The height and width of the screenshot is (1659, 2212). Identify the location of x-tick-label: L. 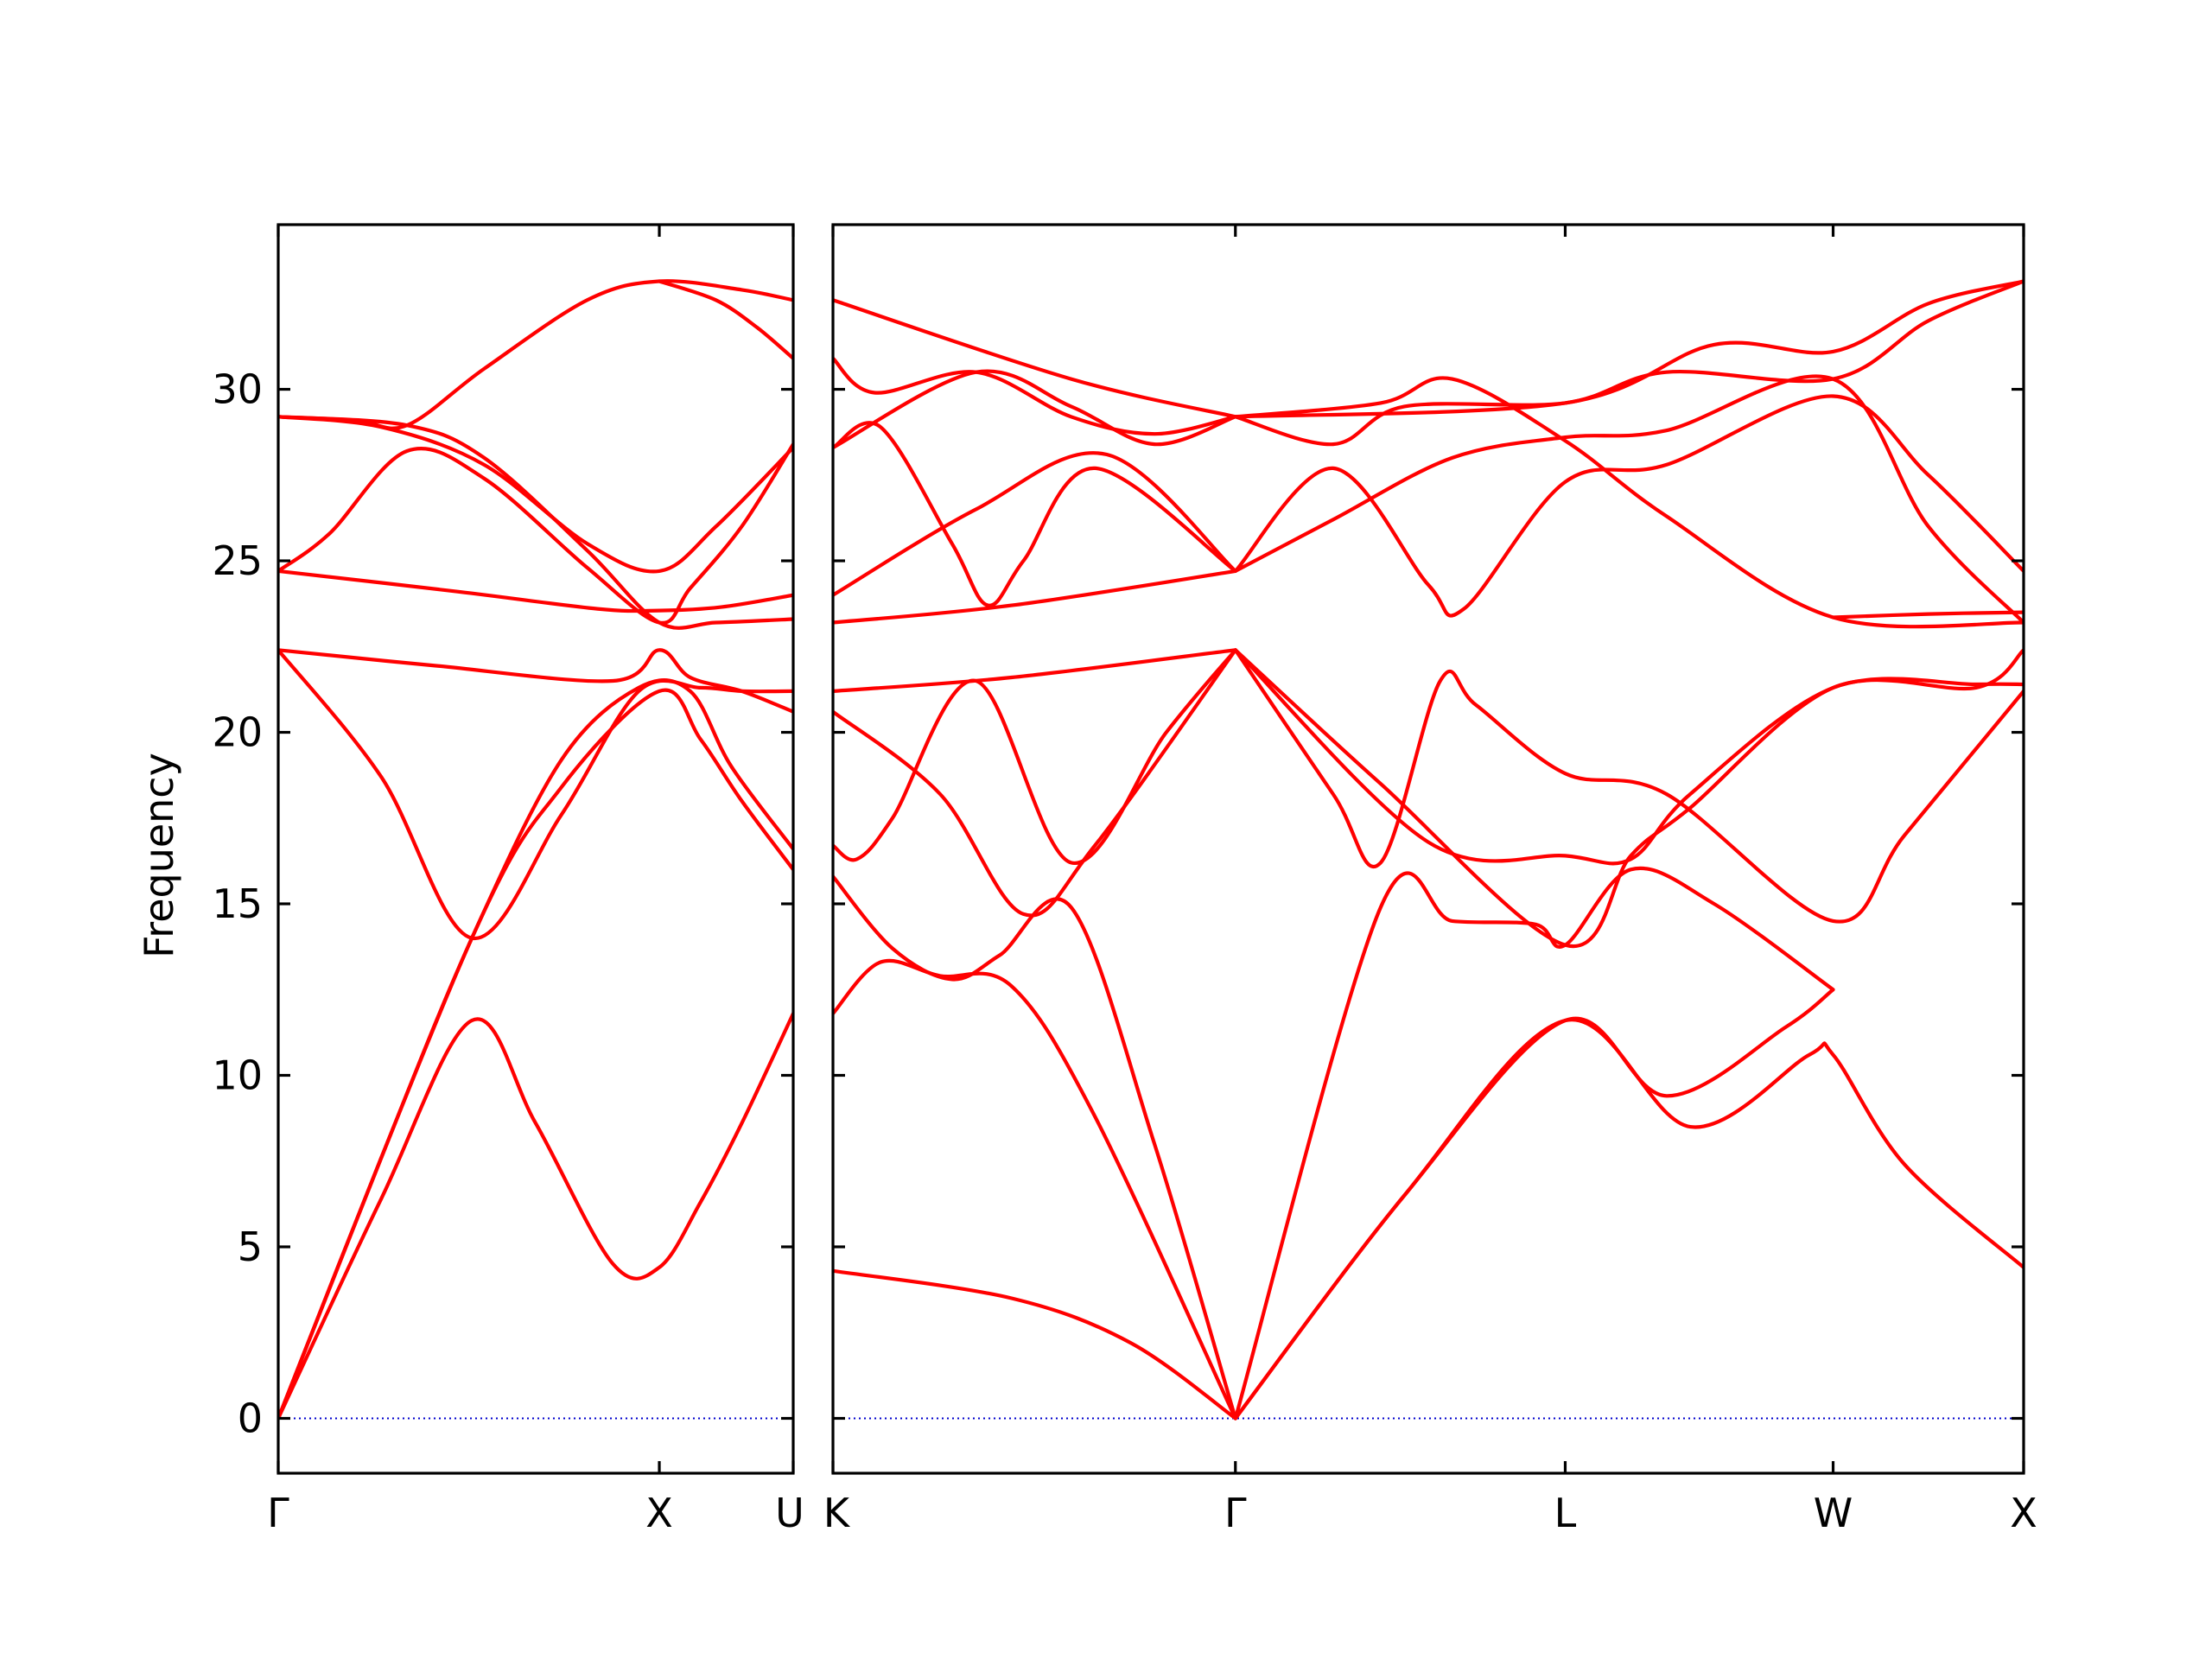
(1565, 1513).